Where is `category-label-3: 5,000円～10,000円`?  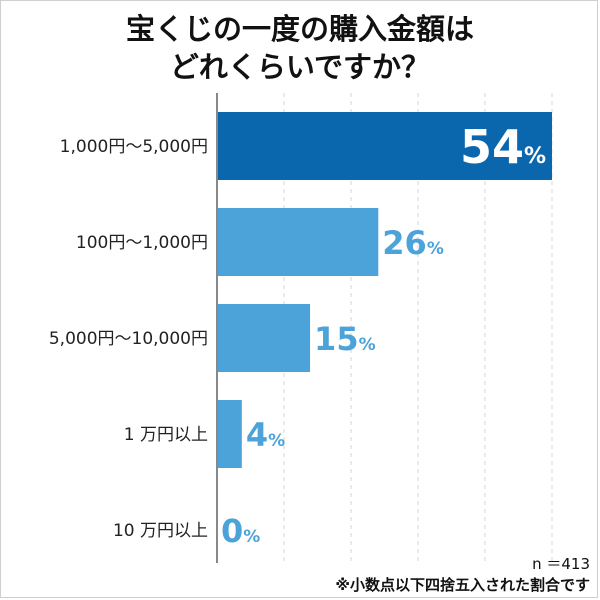 category-label-3: 5,000円～10,000円 is located at coordinates (128, 339).